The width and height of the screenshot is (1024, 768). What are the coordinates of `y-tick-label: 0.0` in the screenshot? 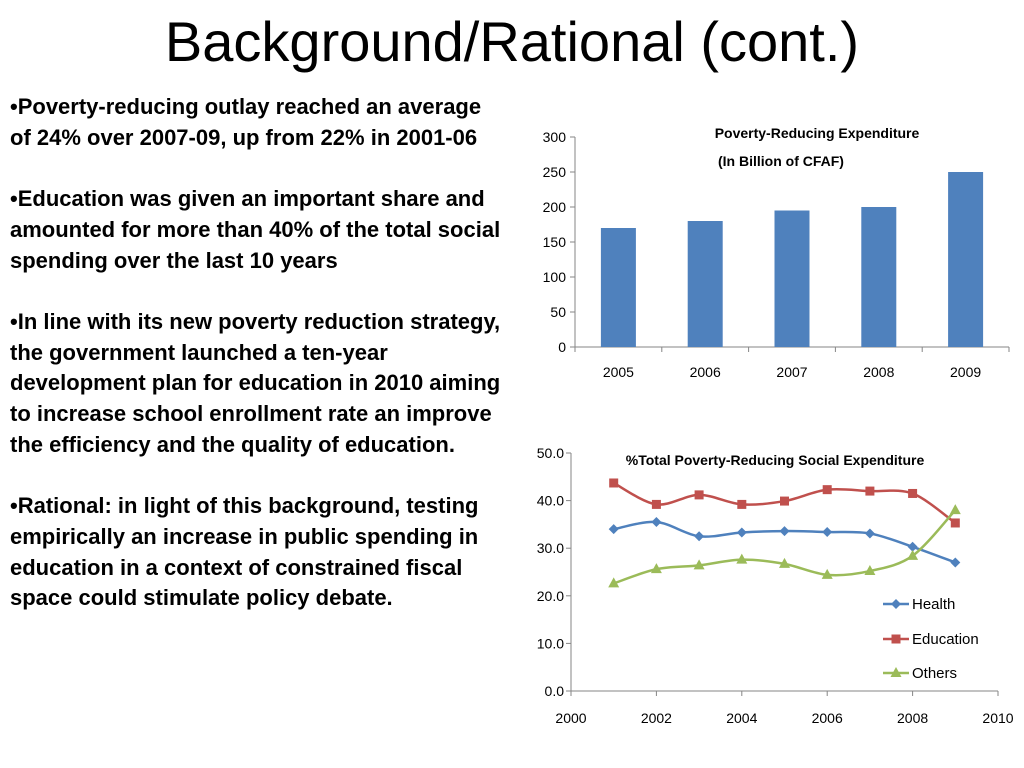 It's located at (555, 691).